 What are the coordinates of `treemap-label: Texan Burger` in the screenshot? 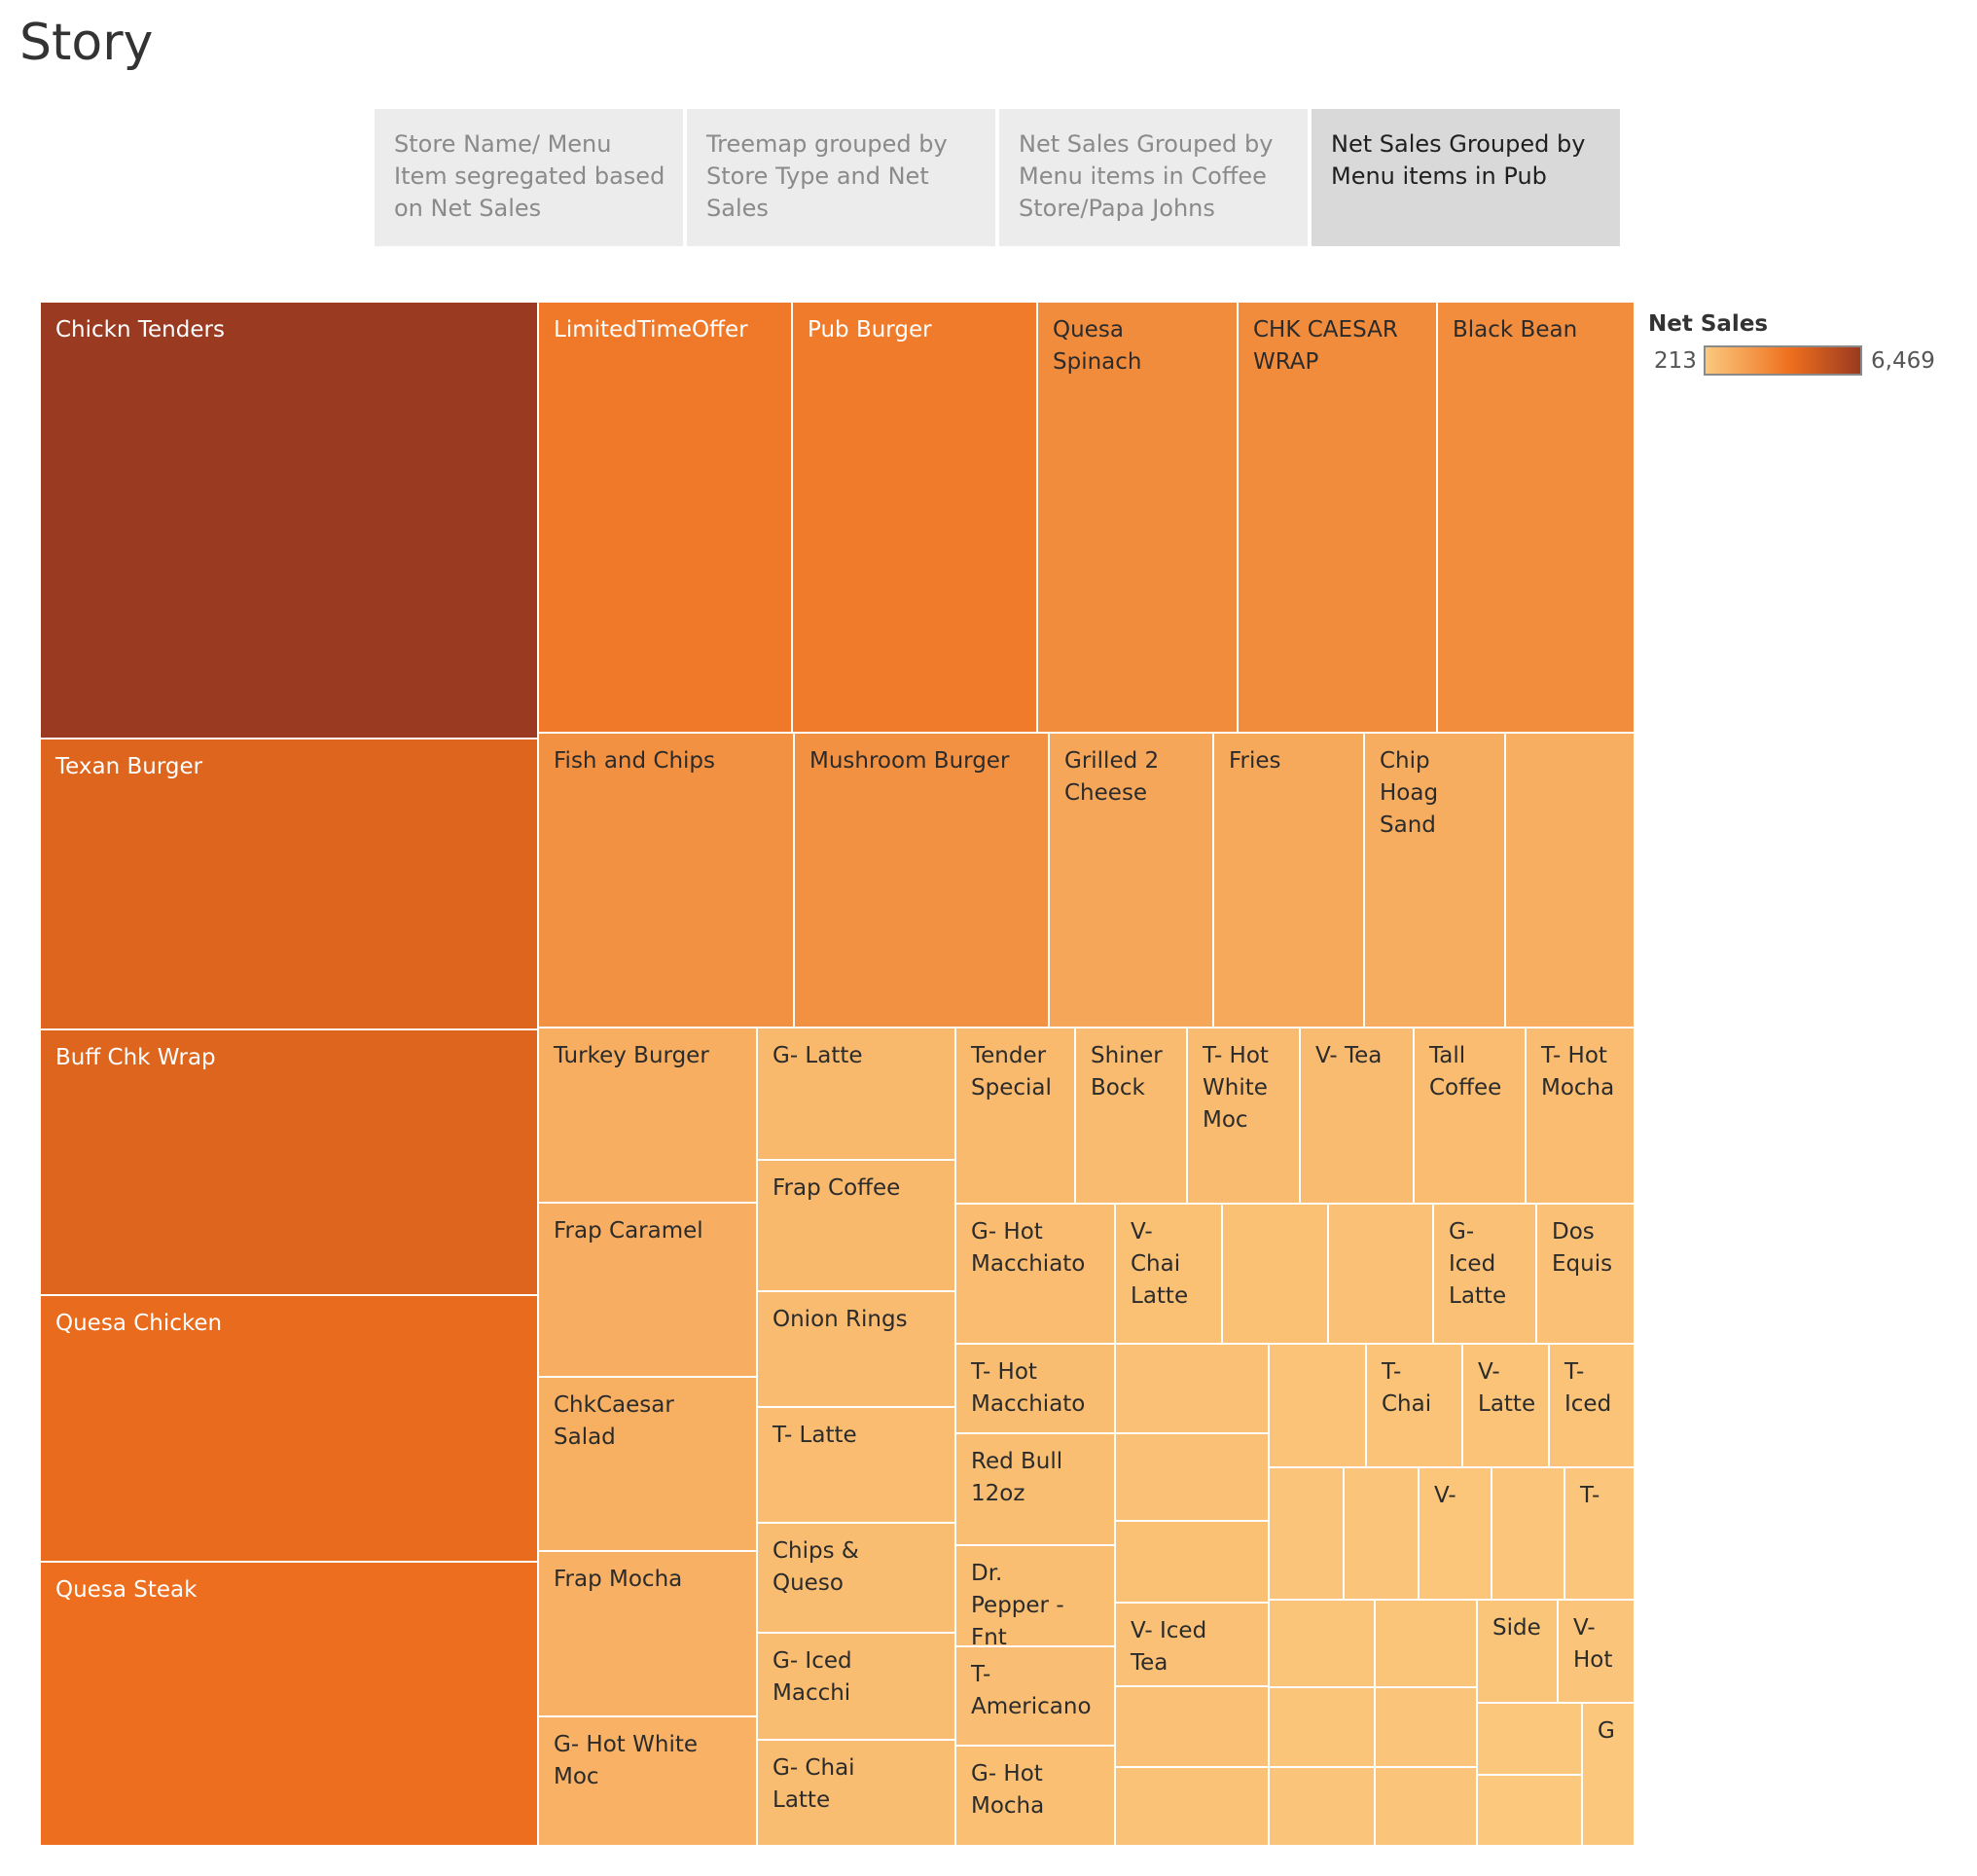 It's located at (128, 766).